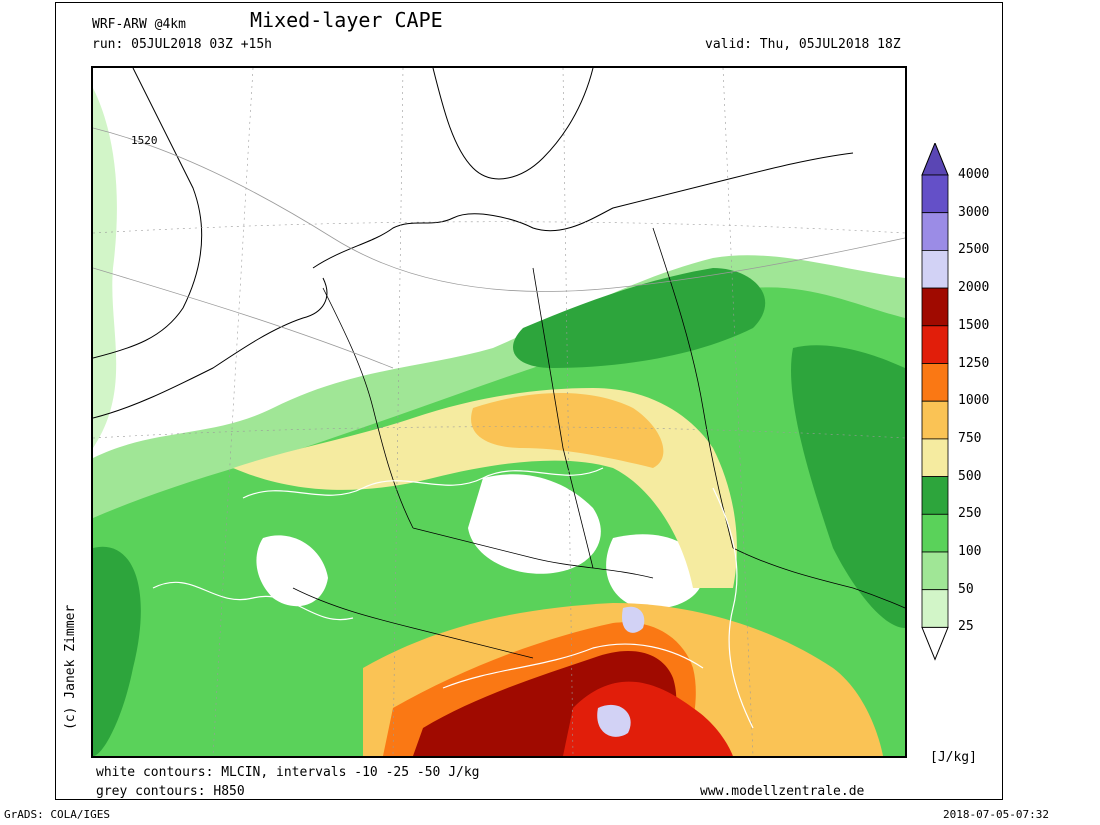  I want to click on cape-clear-west, so click(292, 571).